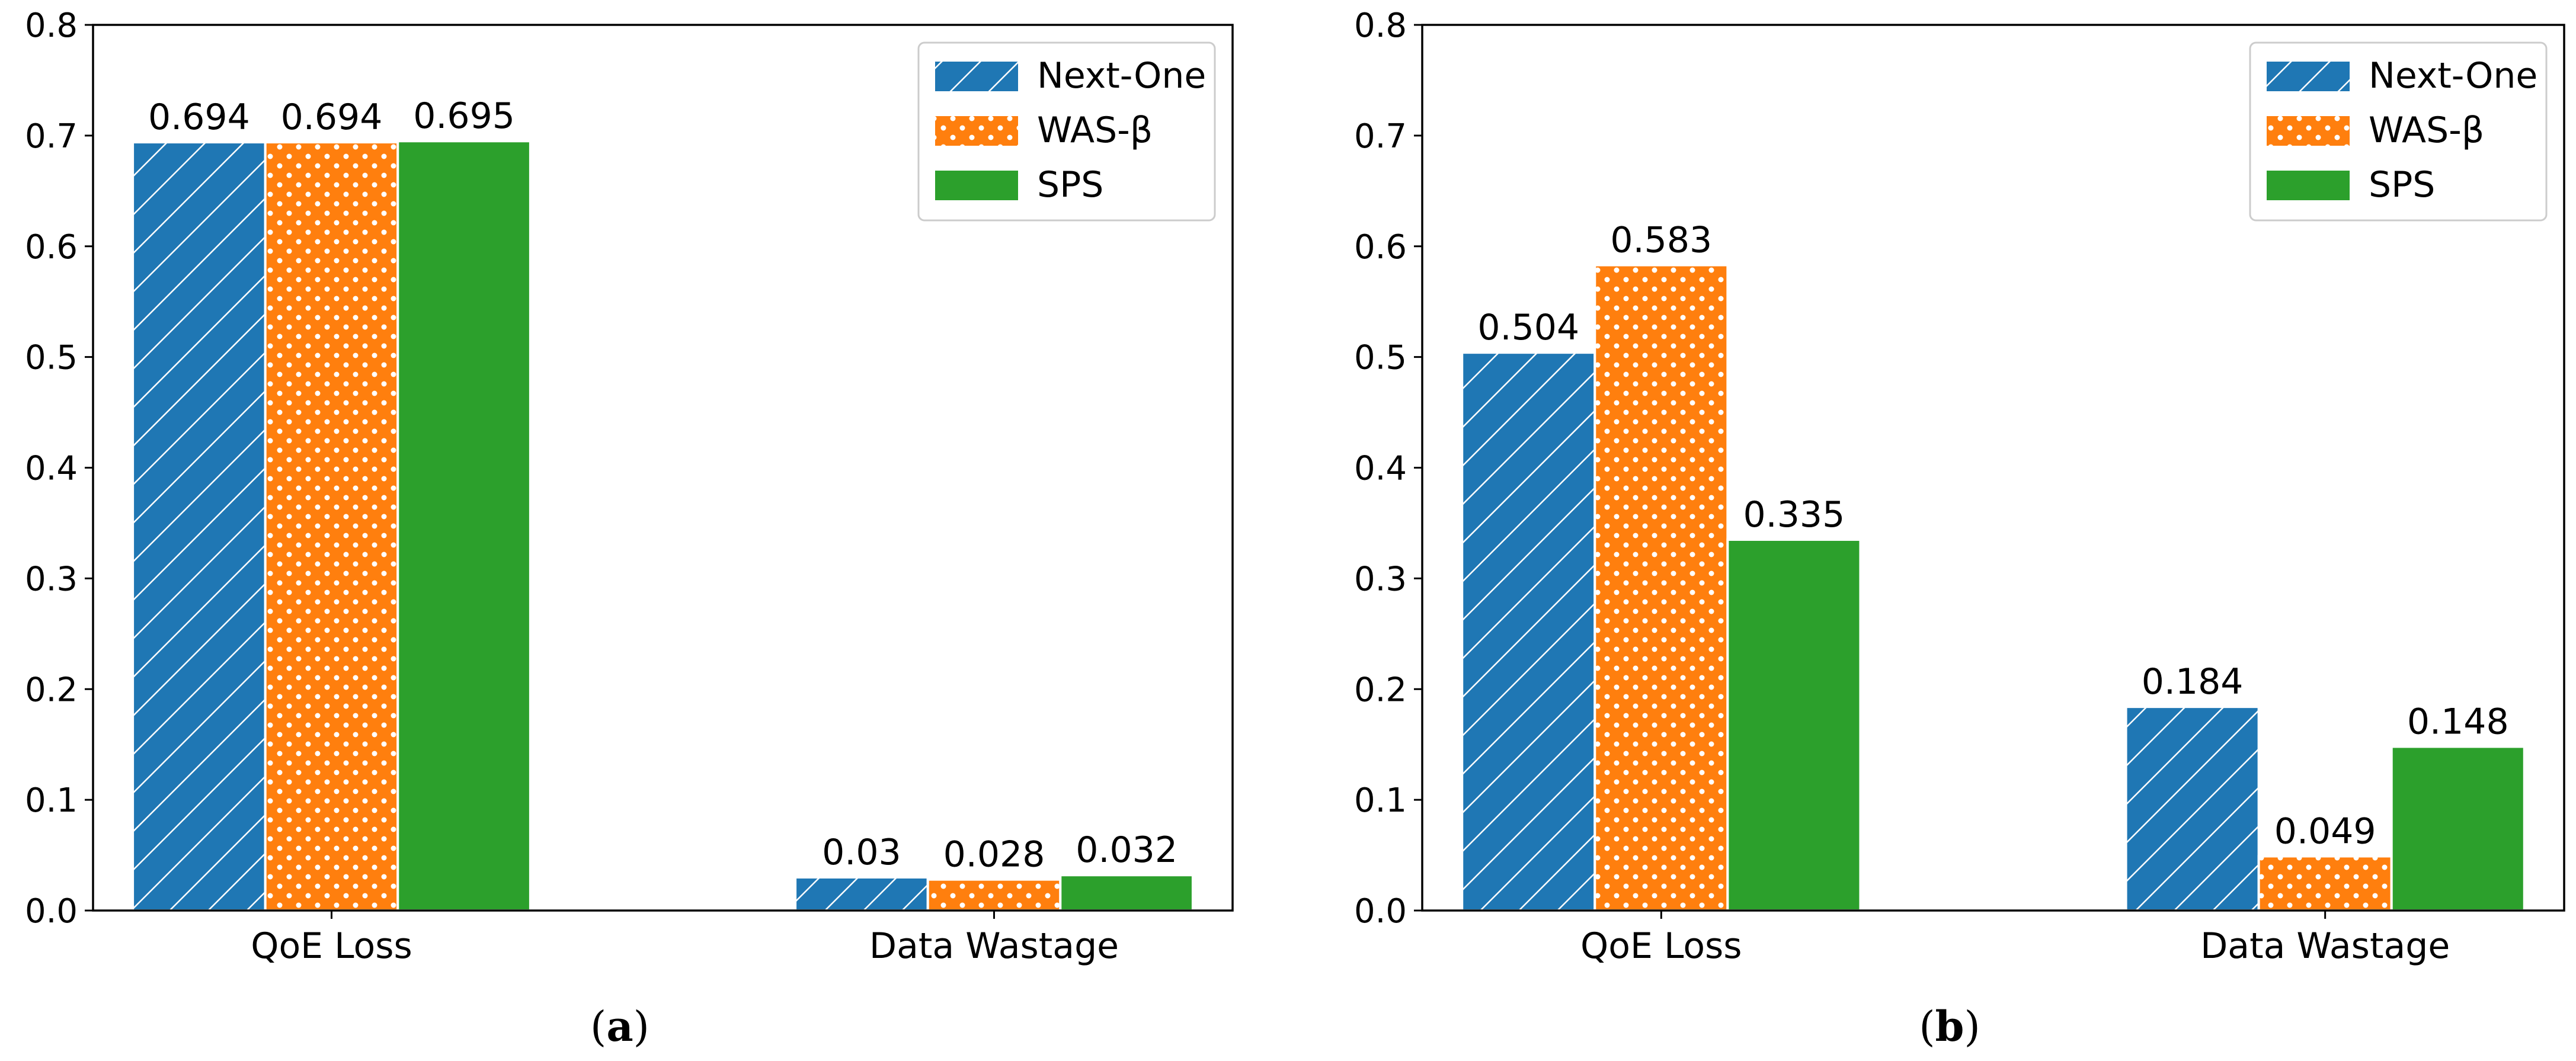 This screenshot has height=1061, width=2576. Describe the element at coordinates (464, 116) in the screenshot. I see `bar-value-label: 0.695` at that location.